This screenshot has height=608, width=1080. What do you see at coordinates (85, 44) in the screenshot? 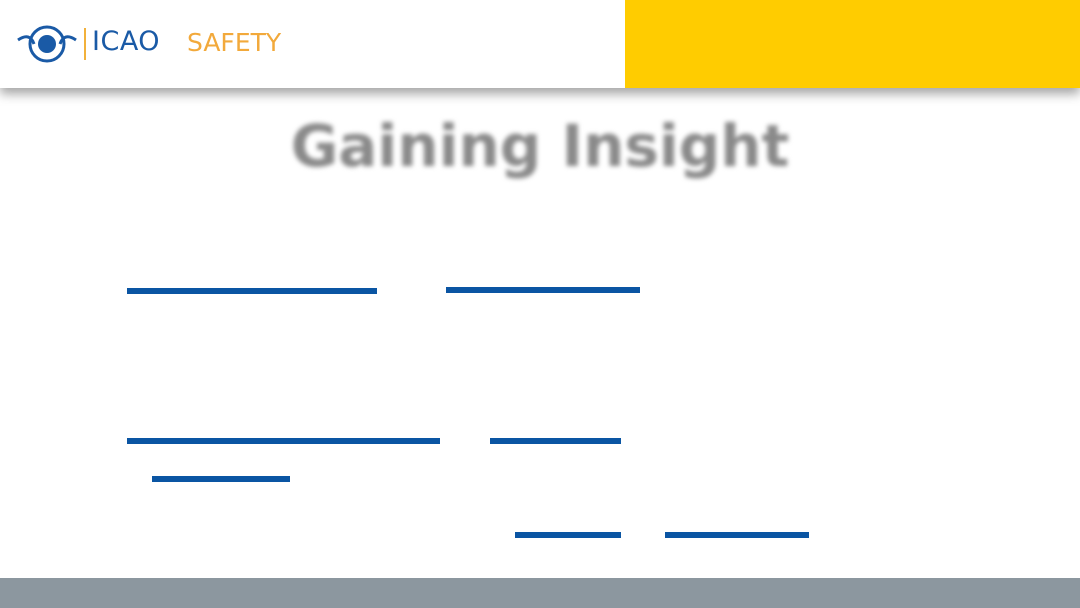
I see `divider` at bounding box center [85, 44].